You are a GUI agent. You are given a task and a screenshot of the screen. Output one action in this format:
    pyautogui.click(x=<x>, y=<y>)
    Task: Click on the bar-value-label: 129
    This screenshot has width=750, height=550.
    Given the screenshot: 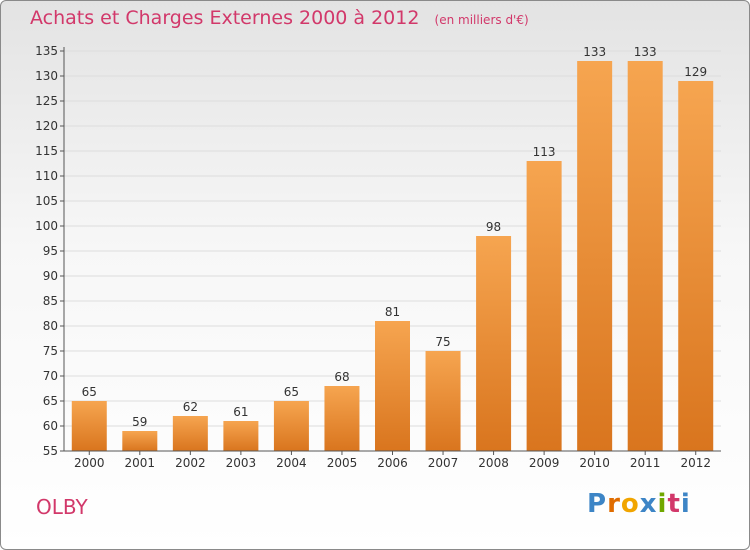 What is the action you would take?
    pyautogui.click(x=695, y=72)
    